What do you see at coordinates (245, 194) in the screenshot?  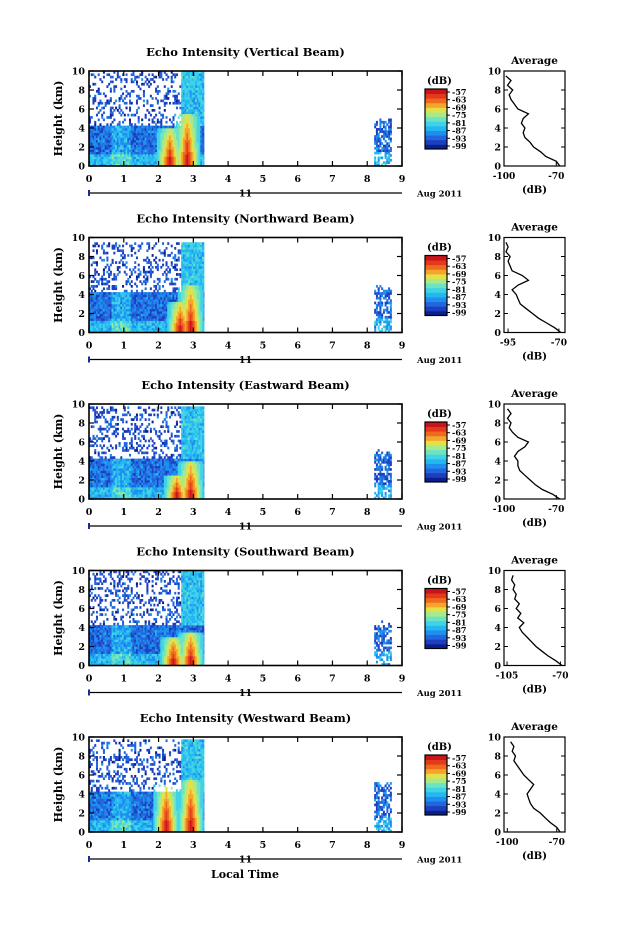 I see `date-day-label: 11` at bounding box center [245, 194].